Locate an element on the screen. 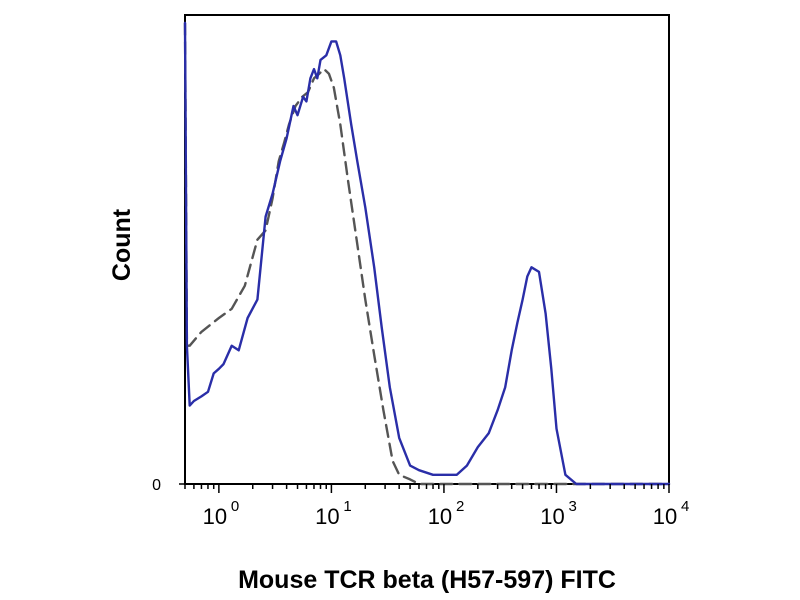  y-axis-ticks: 0 is located at coordinates (168, 485).